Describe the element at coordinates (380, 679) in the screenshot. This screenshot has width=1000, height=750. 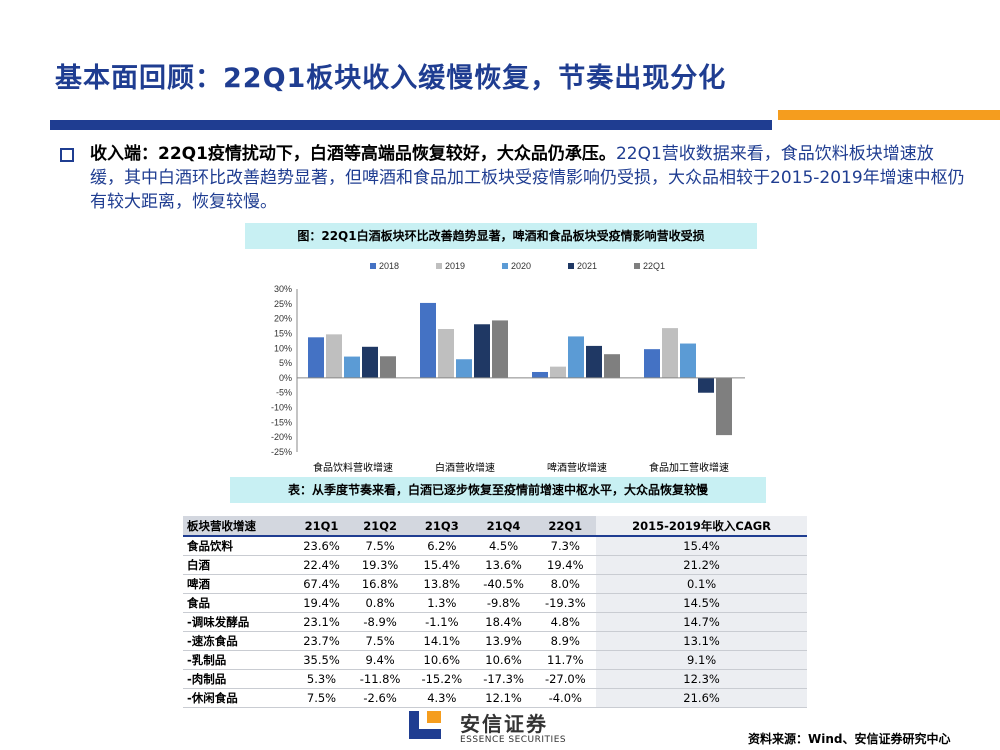
I see `table-cell: -11.8%` at that location.